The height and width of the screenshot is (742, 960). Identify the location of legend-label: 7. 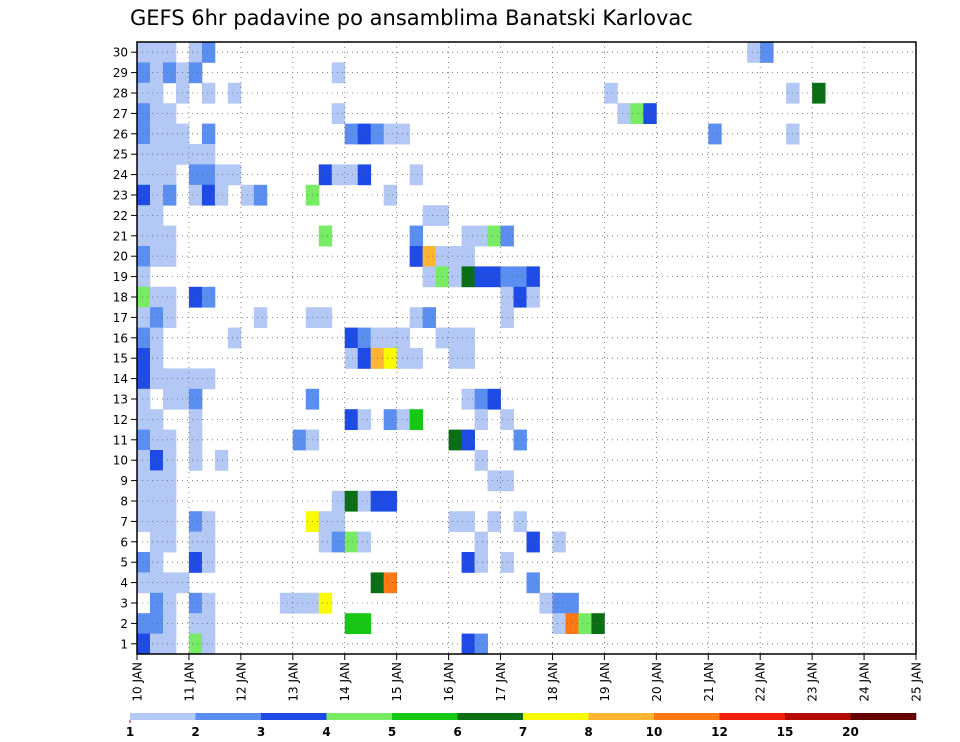
(523, 732).